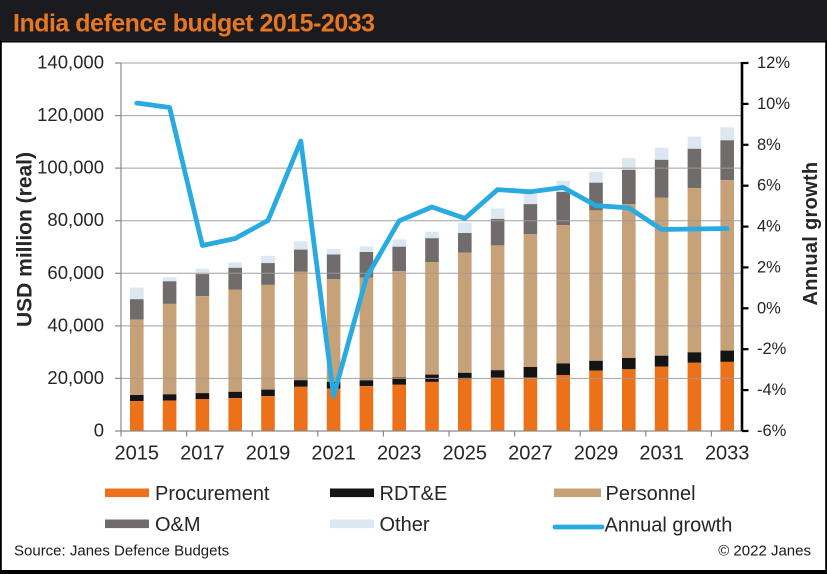 Image resolution: width=827 pixels, height=574 pixels. I want to click on svg-text: 2017, so click(202, 454).